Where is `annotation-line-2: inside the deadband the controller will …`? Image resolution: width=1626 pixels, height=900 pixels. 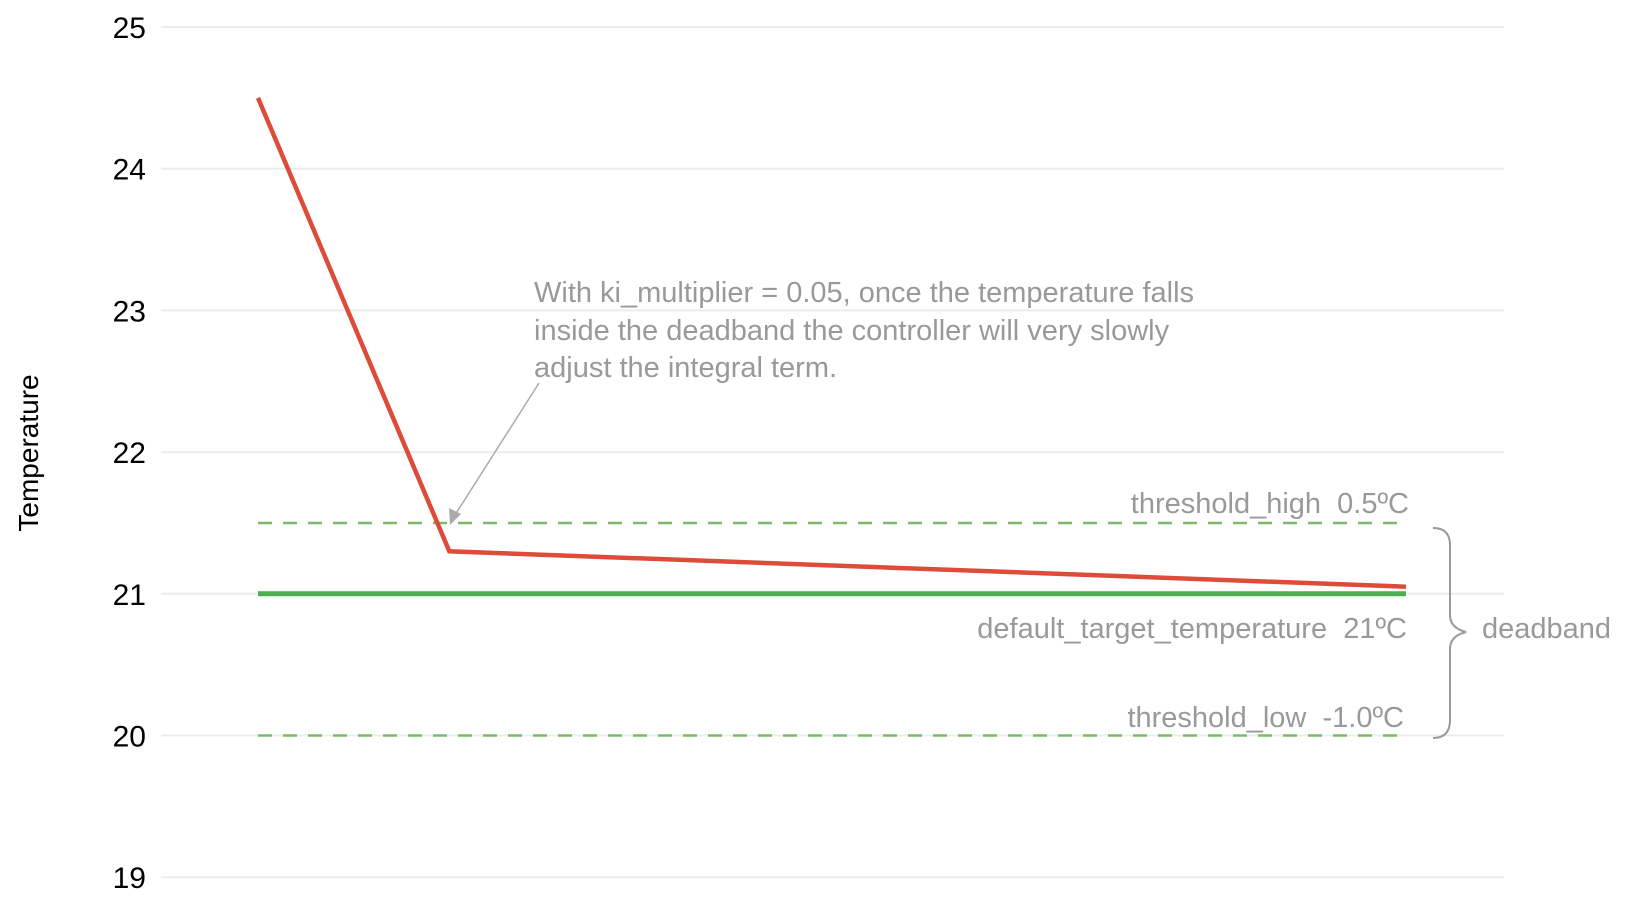
annotation-line-2: inside the deadband the controller will … is located at coordinates (852, 331).